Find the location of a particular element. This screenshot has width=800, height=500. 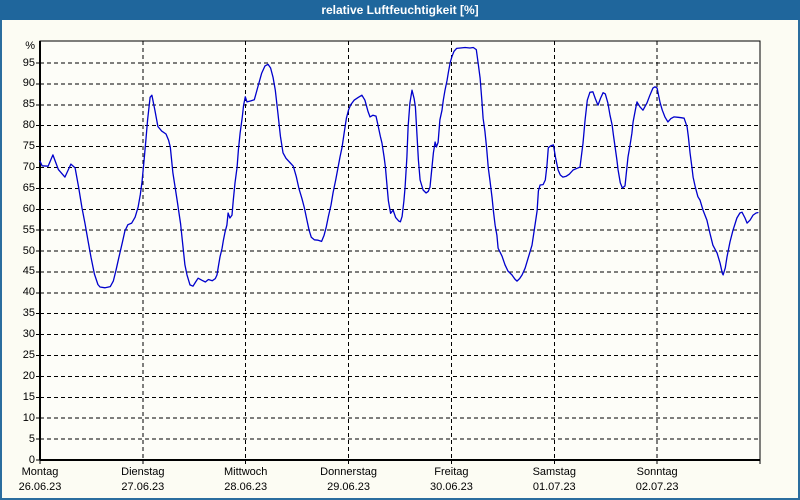

x-day-label: Samstag 01.07.23 is located at coordinates (554, 480).